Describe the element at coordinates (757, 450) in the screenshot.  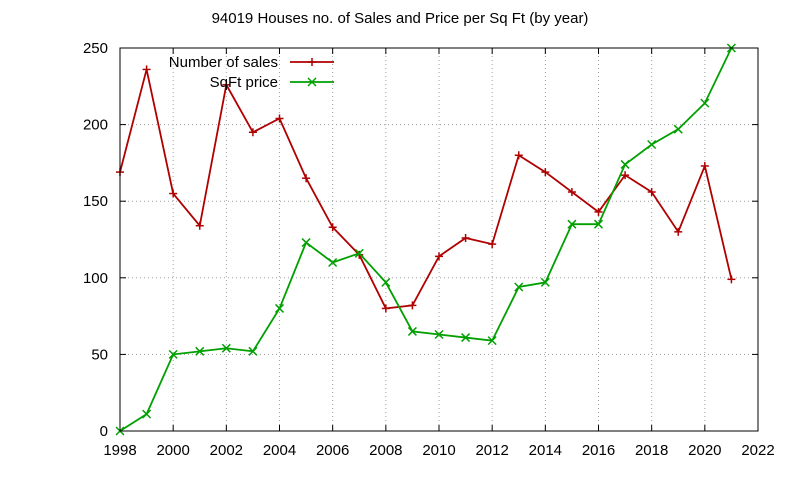
I see `x-tick-label: 2022` at that location.